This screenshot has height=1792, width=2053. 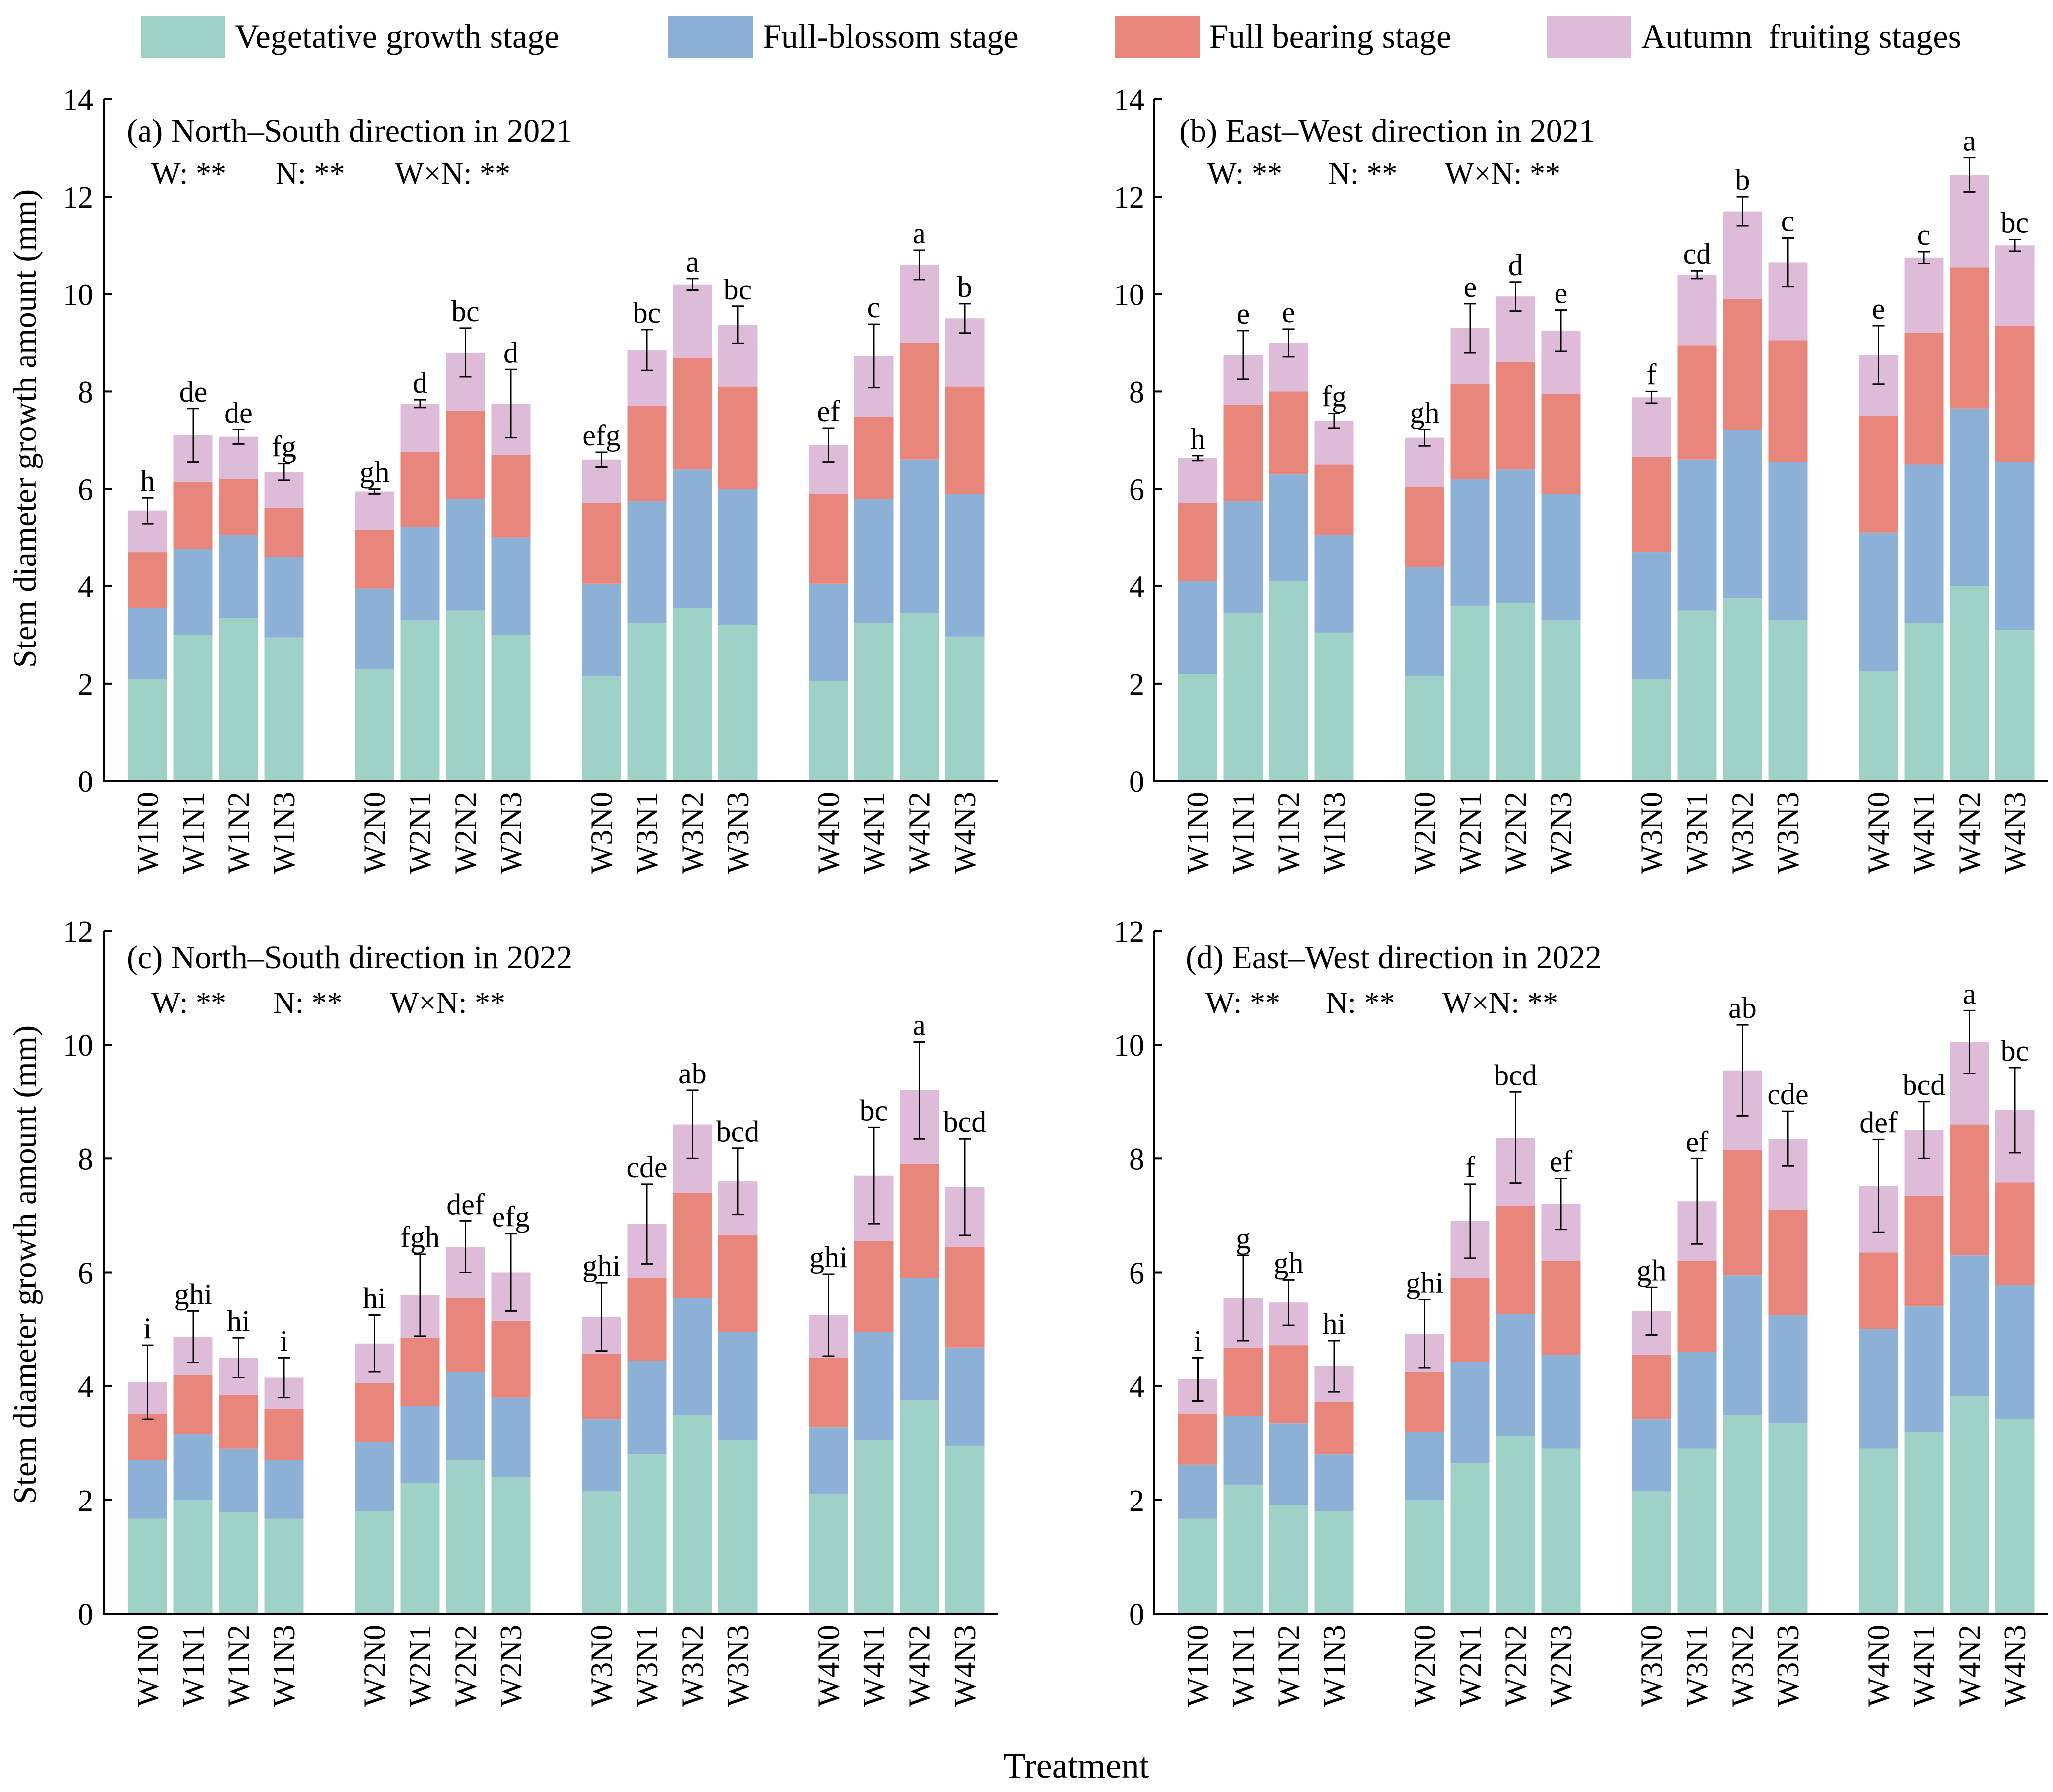 I want to click on panel-b-stat-n: N: **, so click(x=1363, y=174).